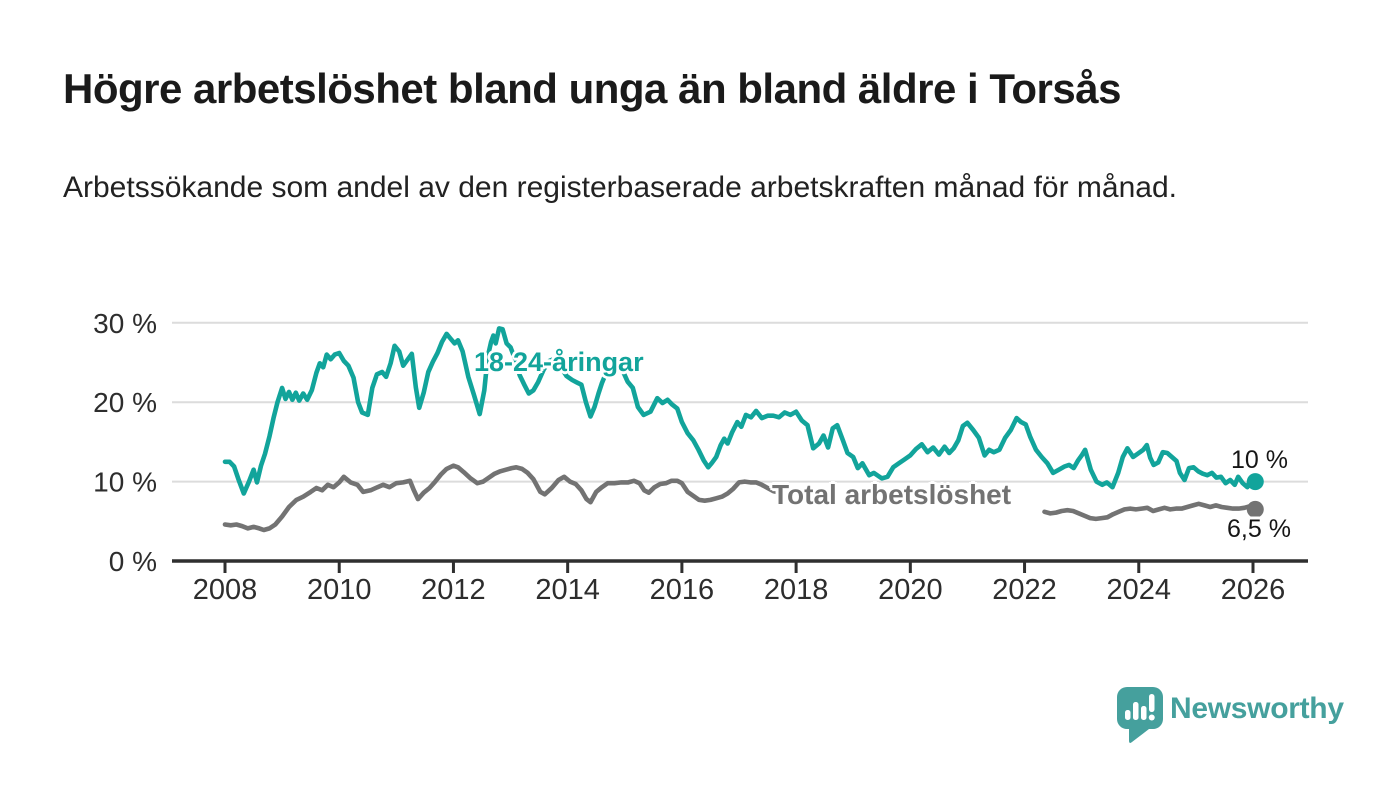 Image resolution: width=1400 pixels, height=794 pixels. What do you see at coordinates (225, 590) in the screenshot?
I see `x-tick-label-2008: 2008` at bounding box center [225, 590].